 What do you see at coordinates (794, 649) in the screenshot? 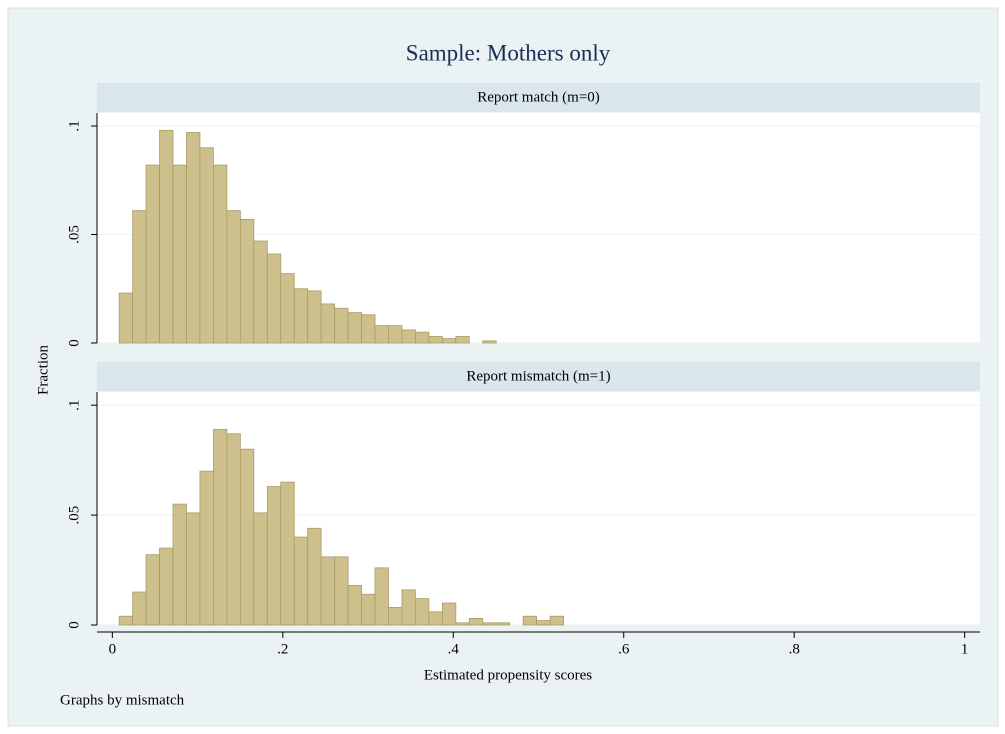
I see `x-tick-label: .8` at bounding box center [794, 649].